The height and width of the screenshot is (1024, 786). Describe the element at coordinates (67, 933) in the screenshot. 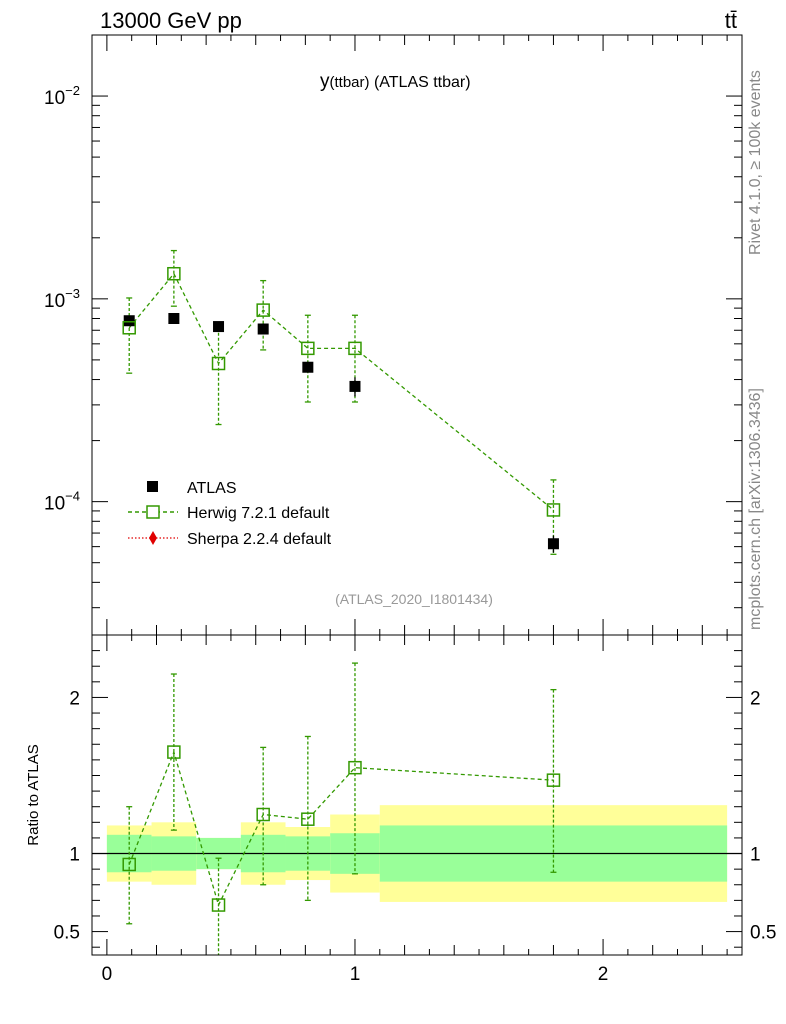

I see `ratio-y-tick-label-left: 0.5` at that location.